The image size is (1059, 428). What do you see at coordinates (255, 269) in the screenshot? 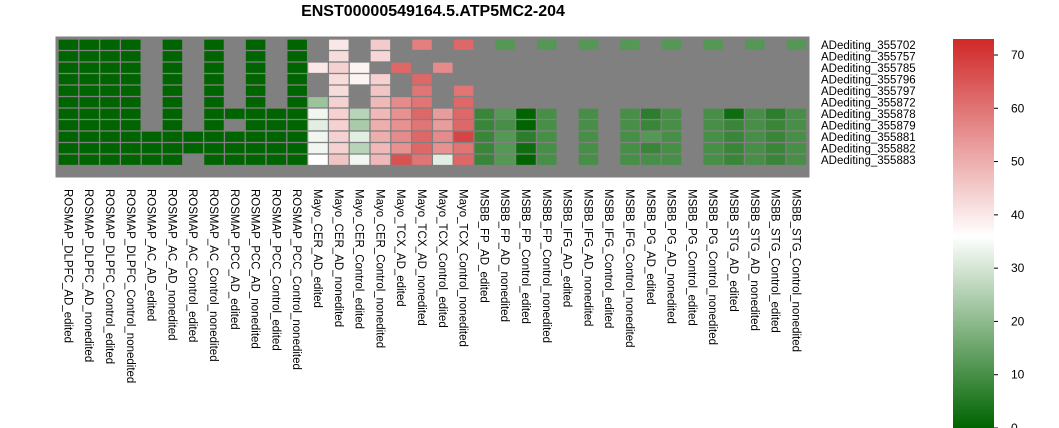
I see `column-label: ROSMAP_PCC_AD_nonedited` at bounding box center [255, 269].